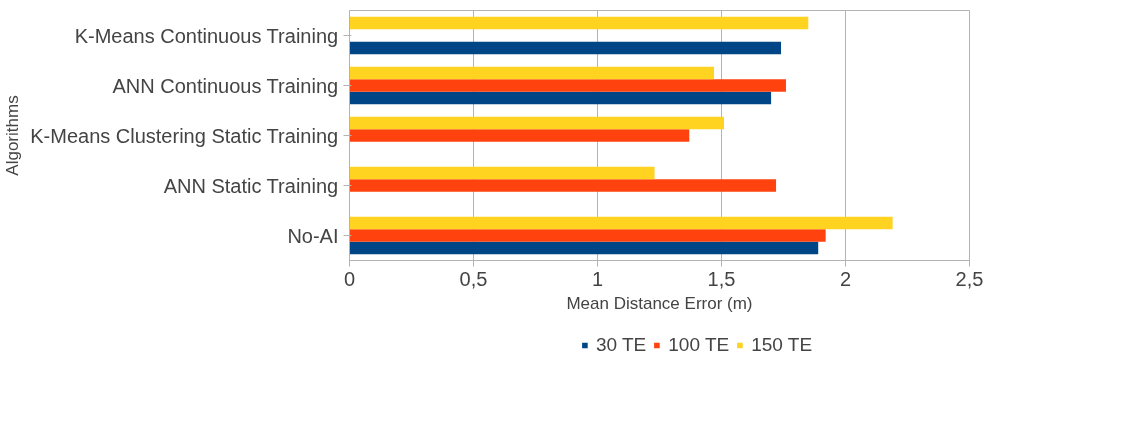 Image resolution: width=1137 pixels, height=434 pixels. What do you see at coordinates (659, 303) in the screenshot?
I see `x-axis-title: Mean Distance Error (m)` at bounding box center [659, 303].